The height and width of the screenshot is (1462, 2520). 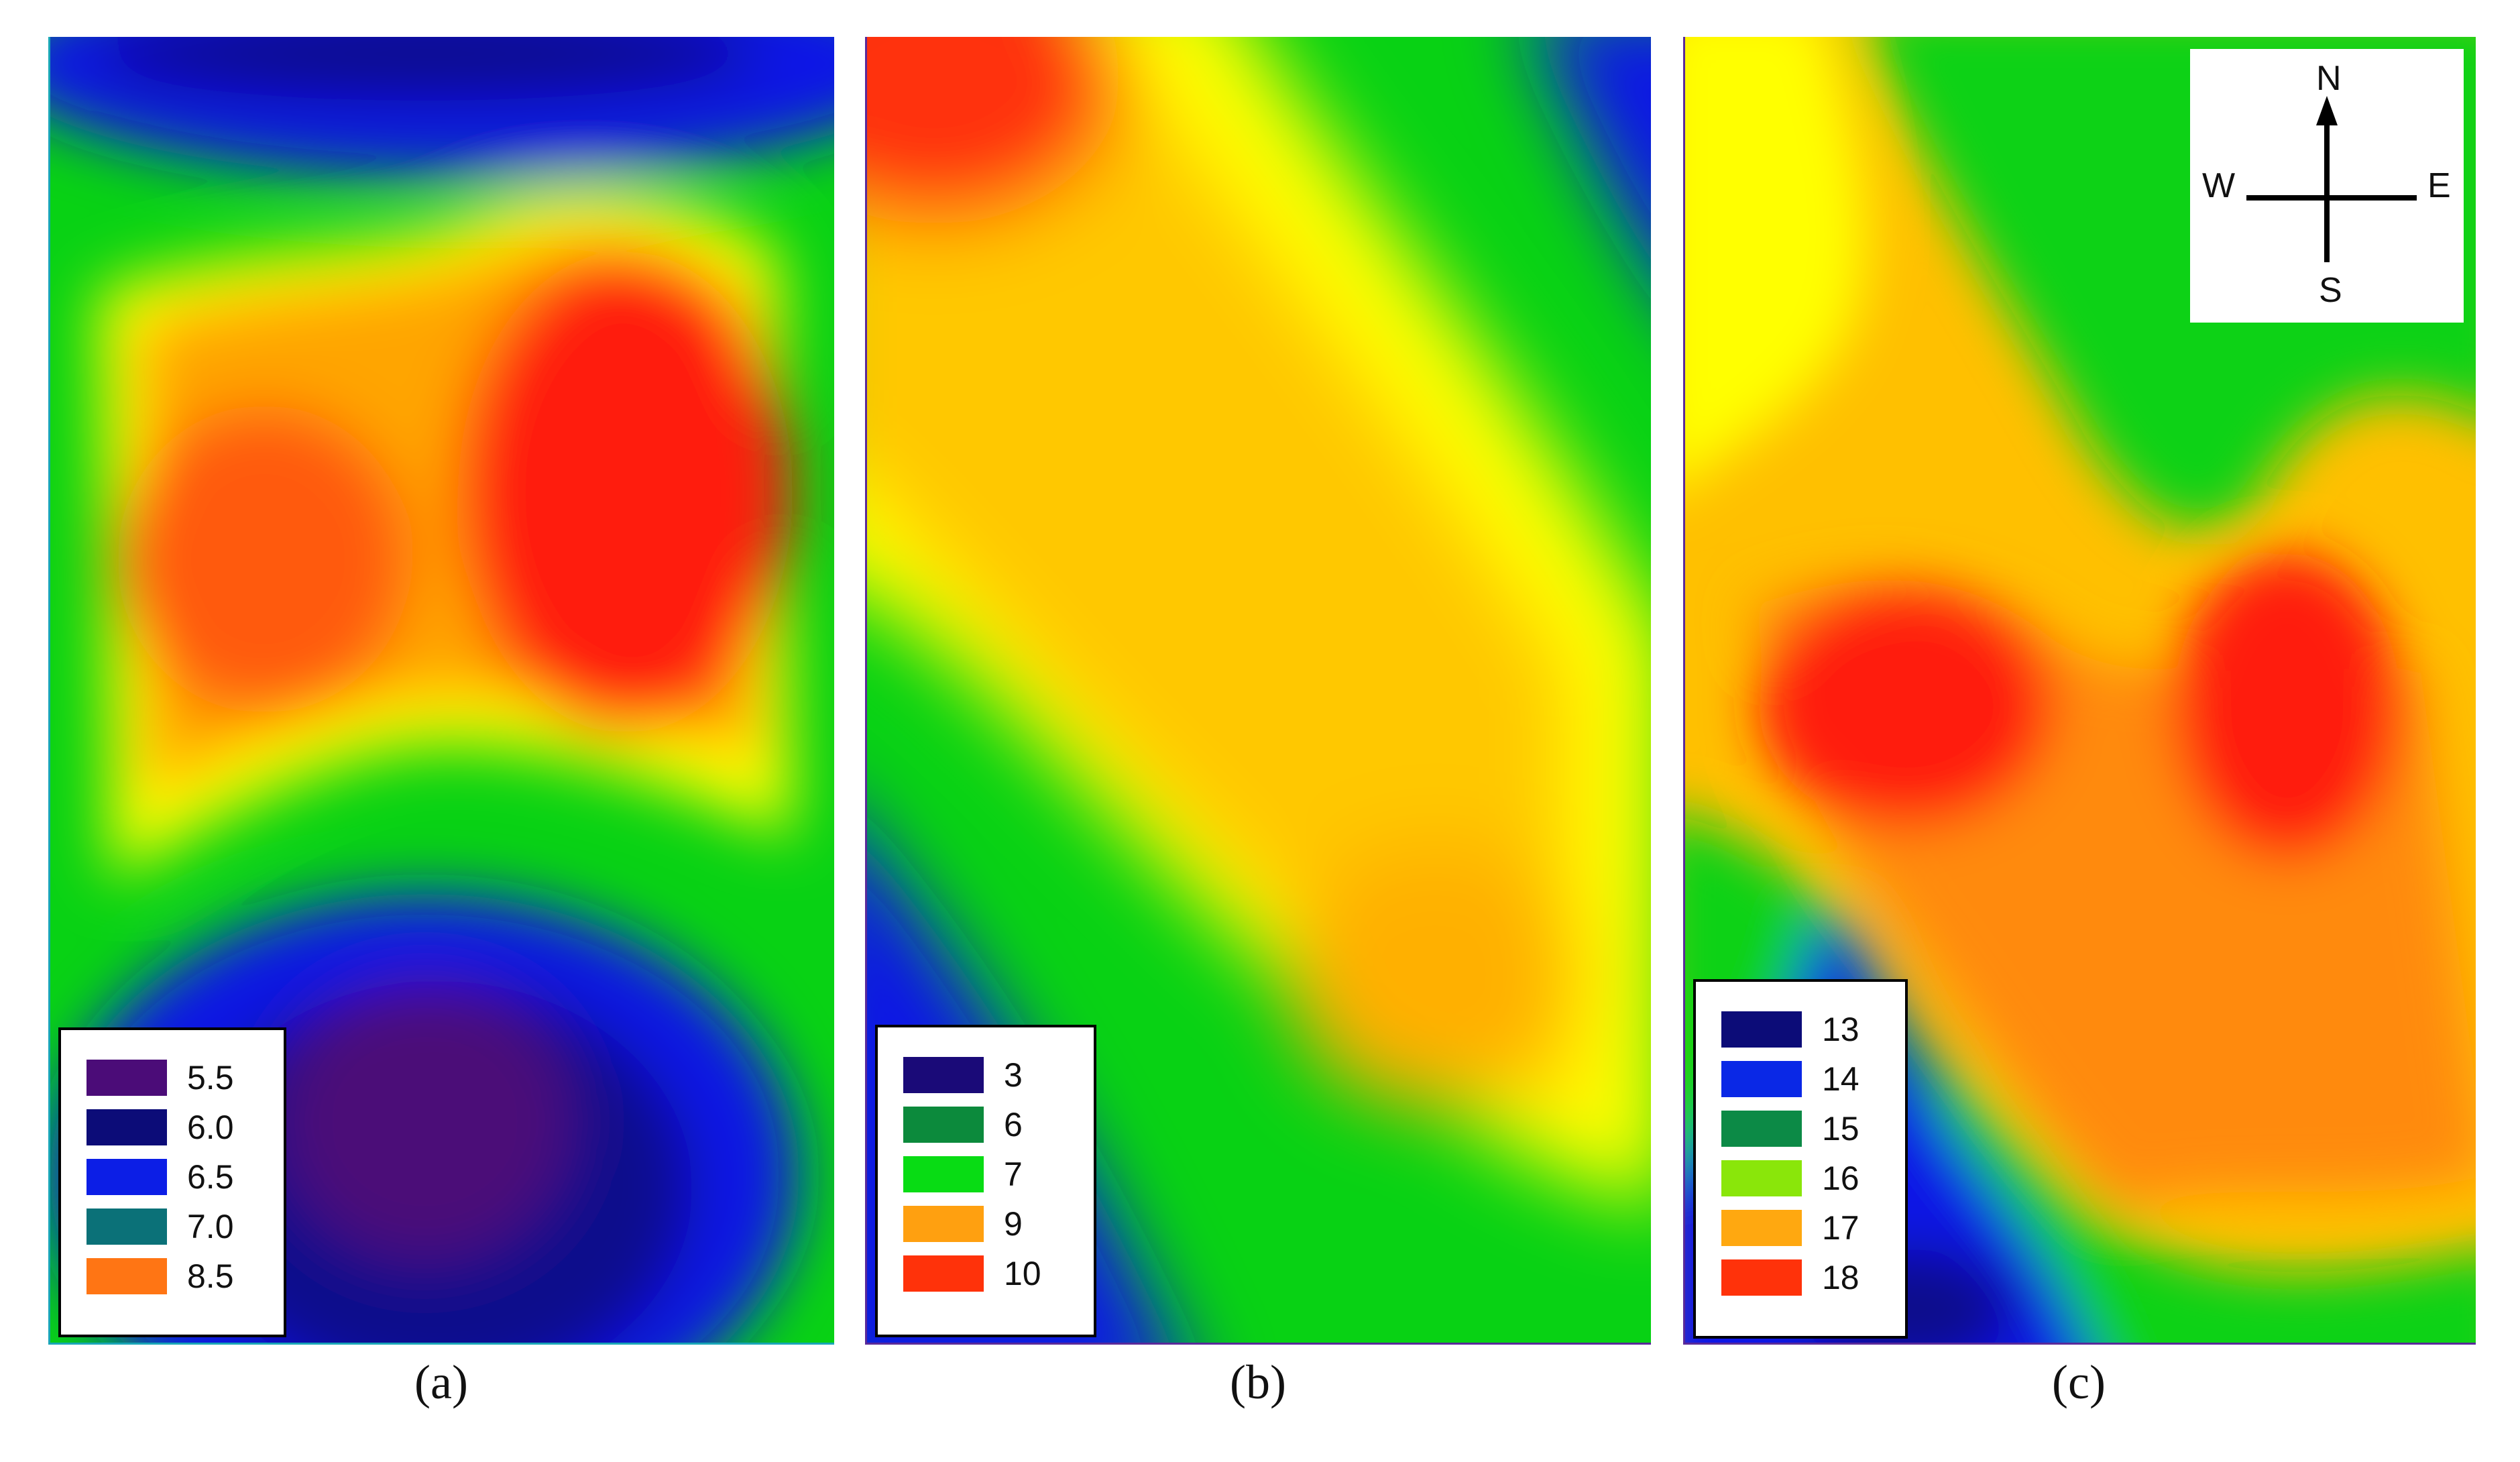 I want to click on legend-label: 8.5, so click(x=211, y=1276).